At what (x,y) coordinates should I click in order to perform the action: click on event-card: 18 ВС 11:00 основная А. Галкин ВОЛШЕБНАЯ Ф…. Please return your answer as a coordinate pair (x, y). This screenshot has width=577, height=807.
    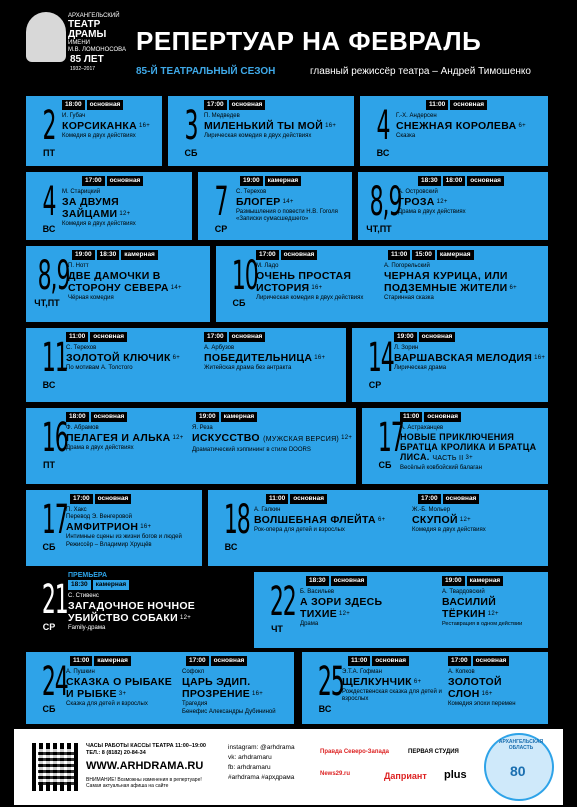
    Looking at the image, I should click on (378, 528).